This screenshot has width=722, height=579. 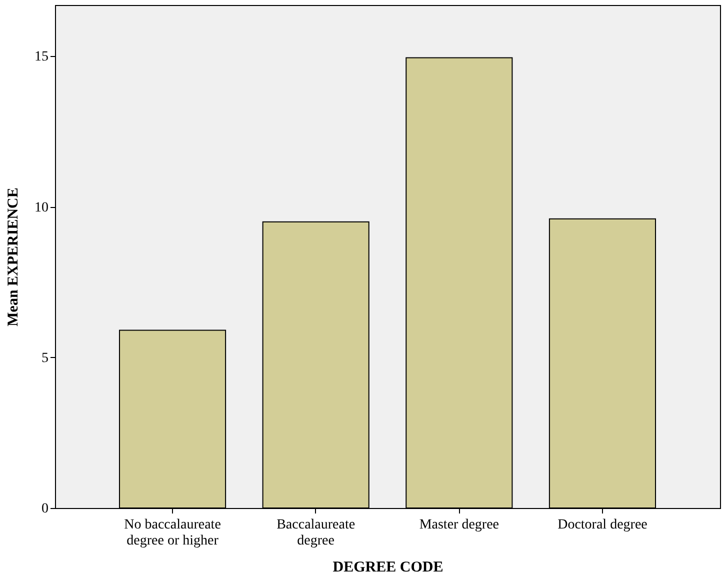 What do you see at coordinates (14, 257) in the screenshot?
I see `y-axis-title: Mean EXPERIENCE` at bounding box center [14, 257].